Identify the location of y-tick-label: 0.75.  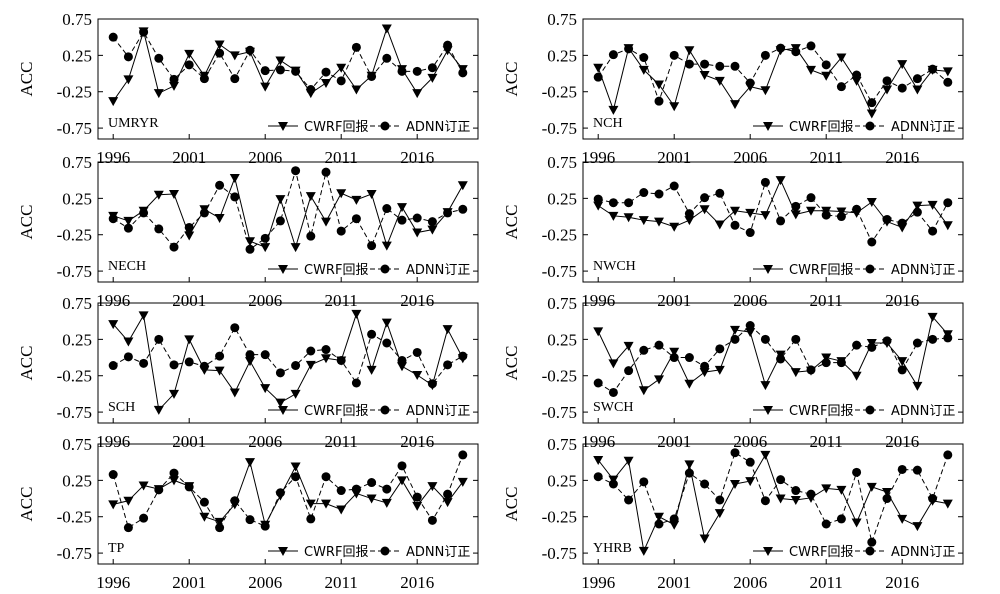
(77, 303).